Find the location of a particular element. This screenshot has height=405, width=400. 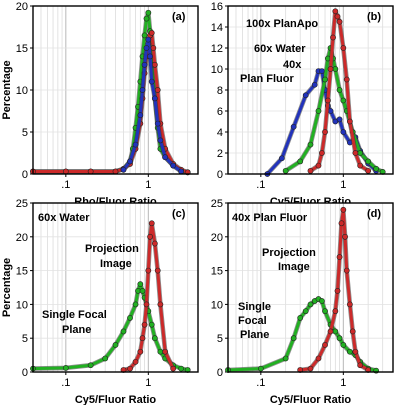

annotation: 60x Water is located at coordinates (280, 49).